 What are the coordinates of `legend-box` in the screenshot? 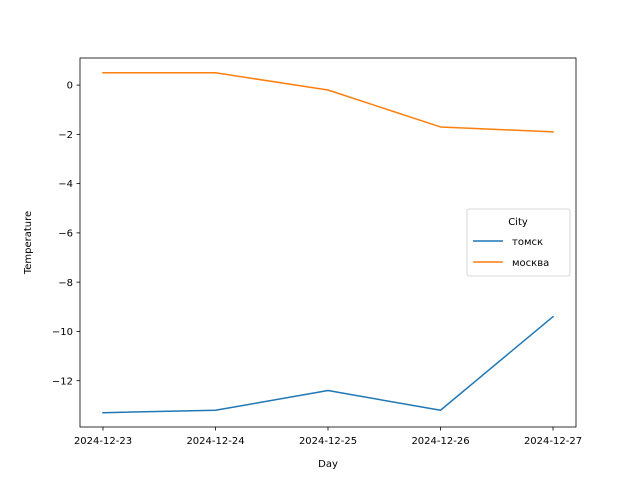 It's located at (518, 242).